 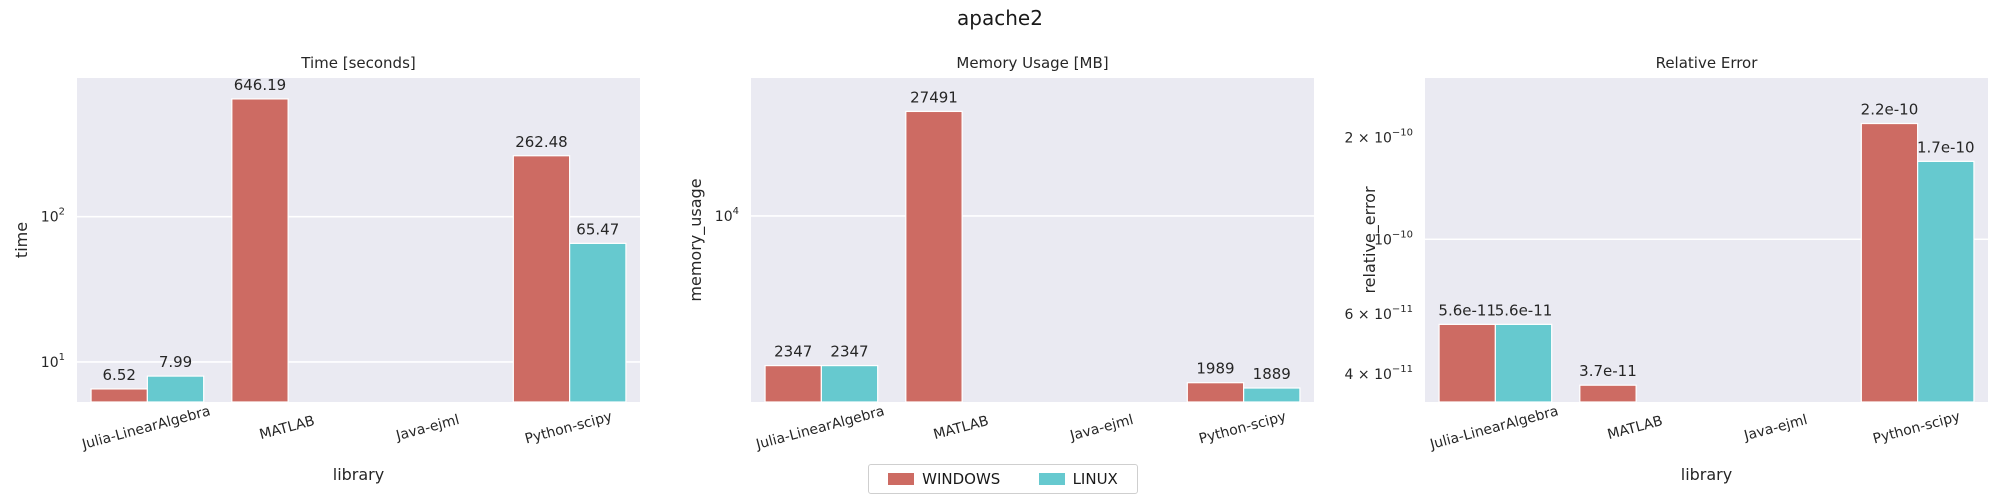 What do you see at coordinates (1051, 479) in the screenshot?
I see `legend-swatch-linux` at bounding box center [1051, 479].